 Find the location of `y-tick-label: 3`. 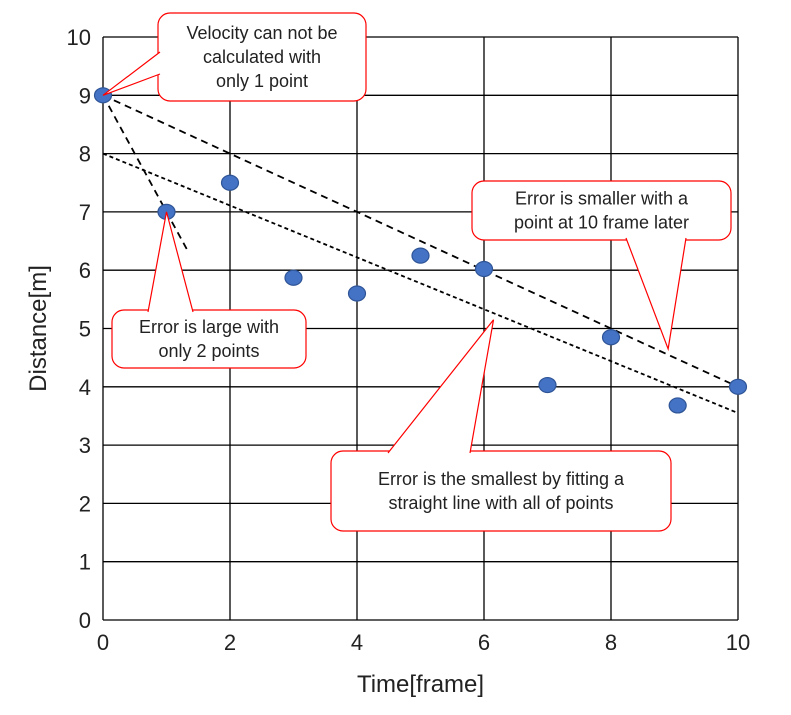

y-tick-label: 3 is located at coordinates (85, 445).